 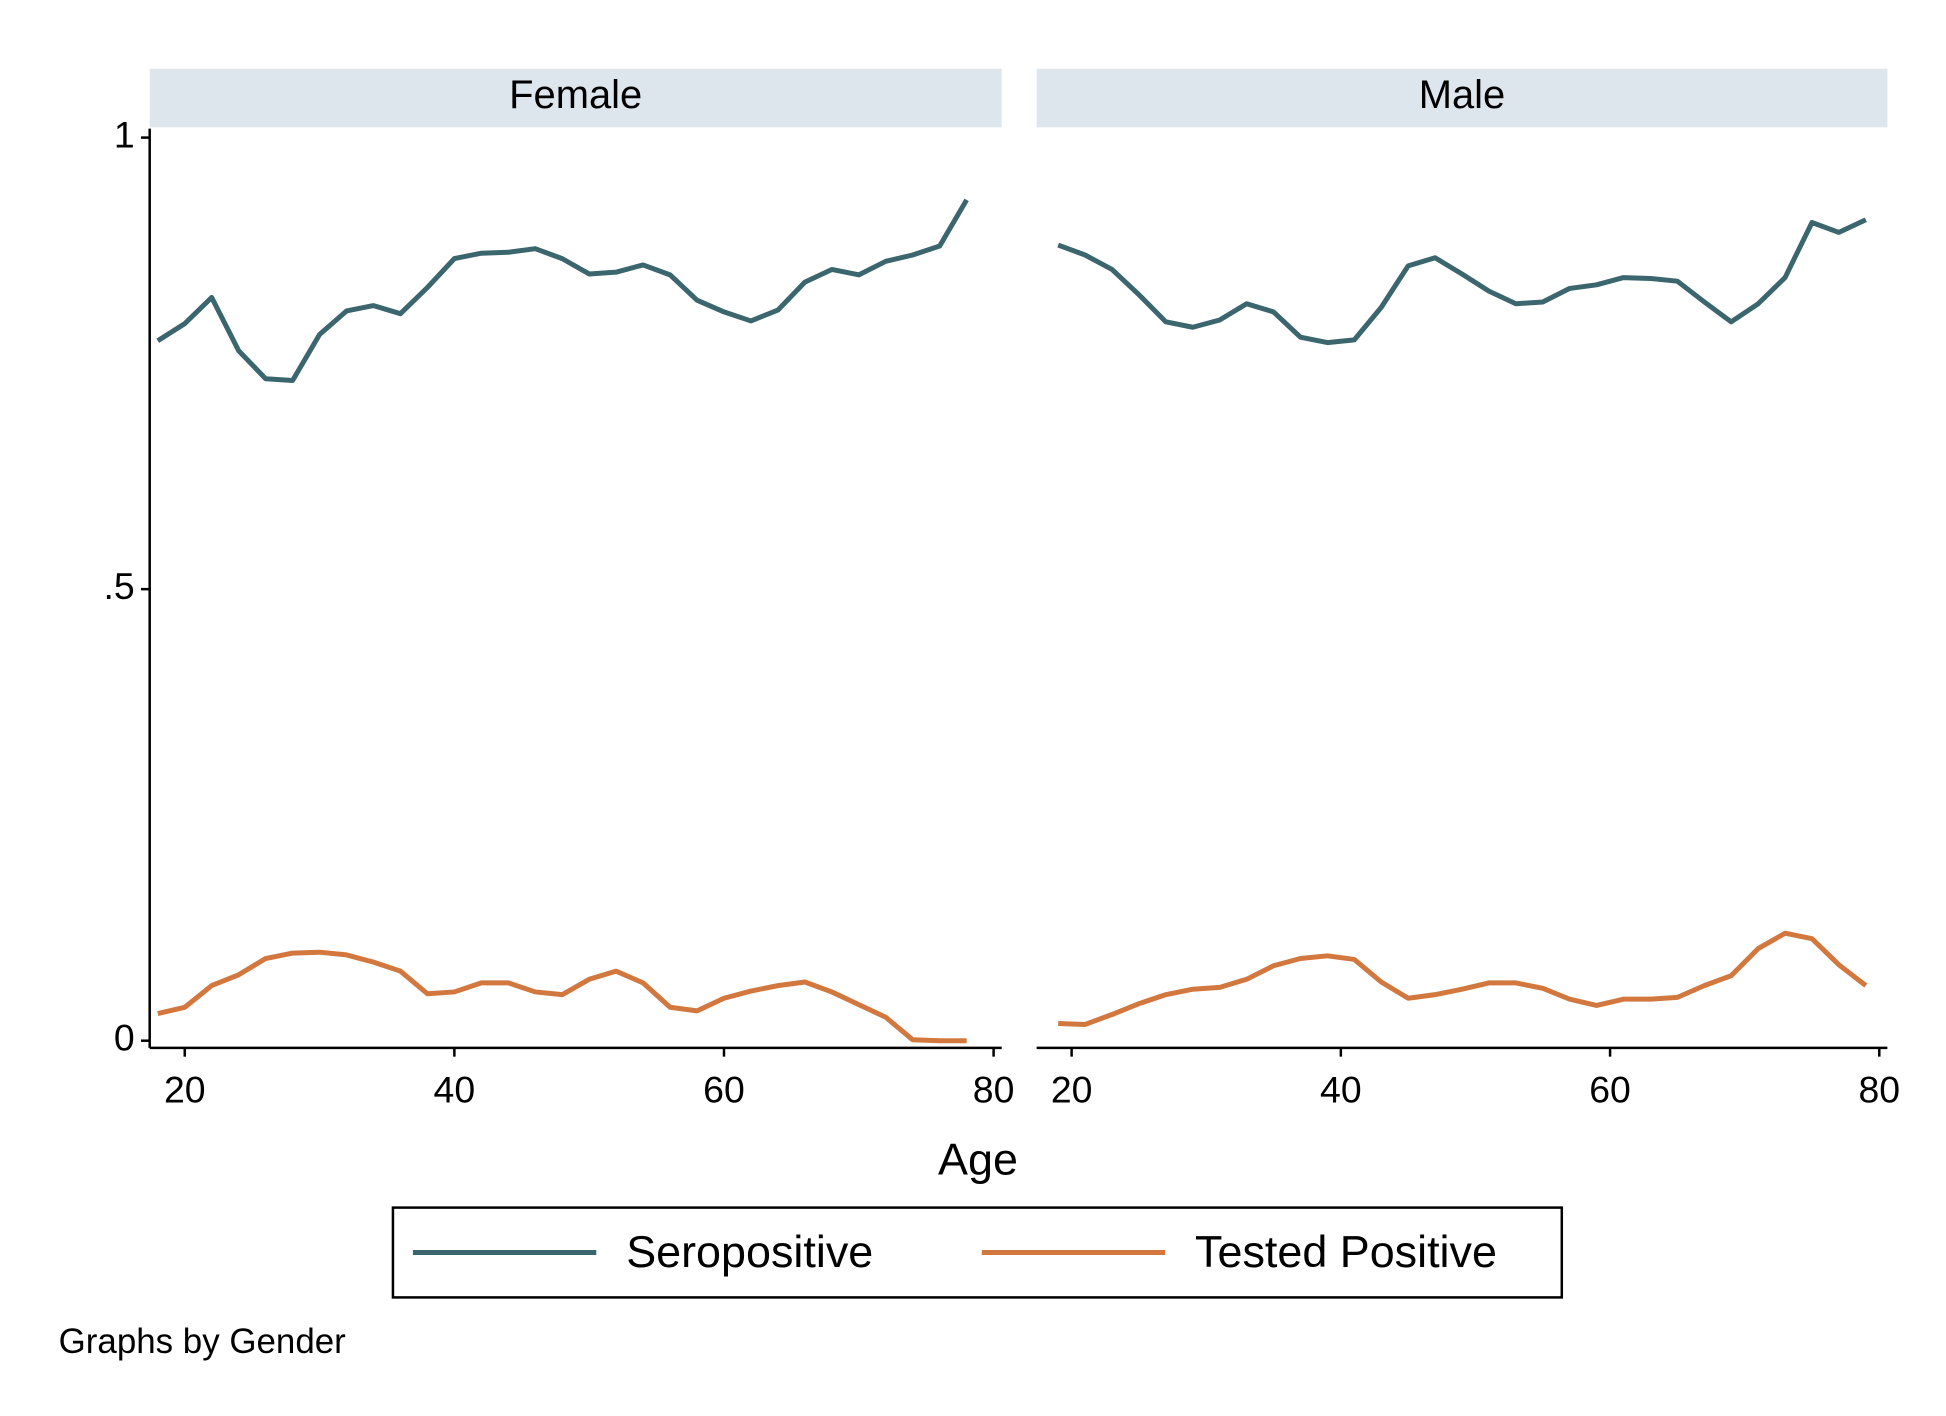 I want to click on y-tick-label: .5, so click(x=119, y=586).